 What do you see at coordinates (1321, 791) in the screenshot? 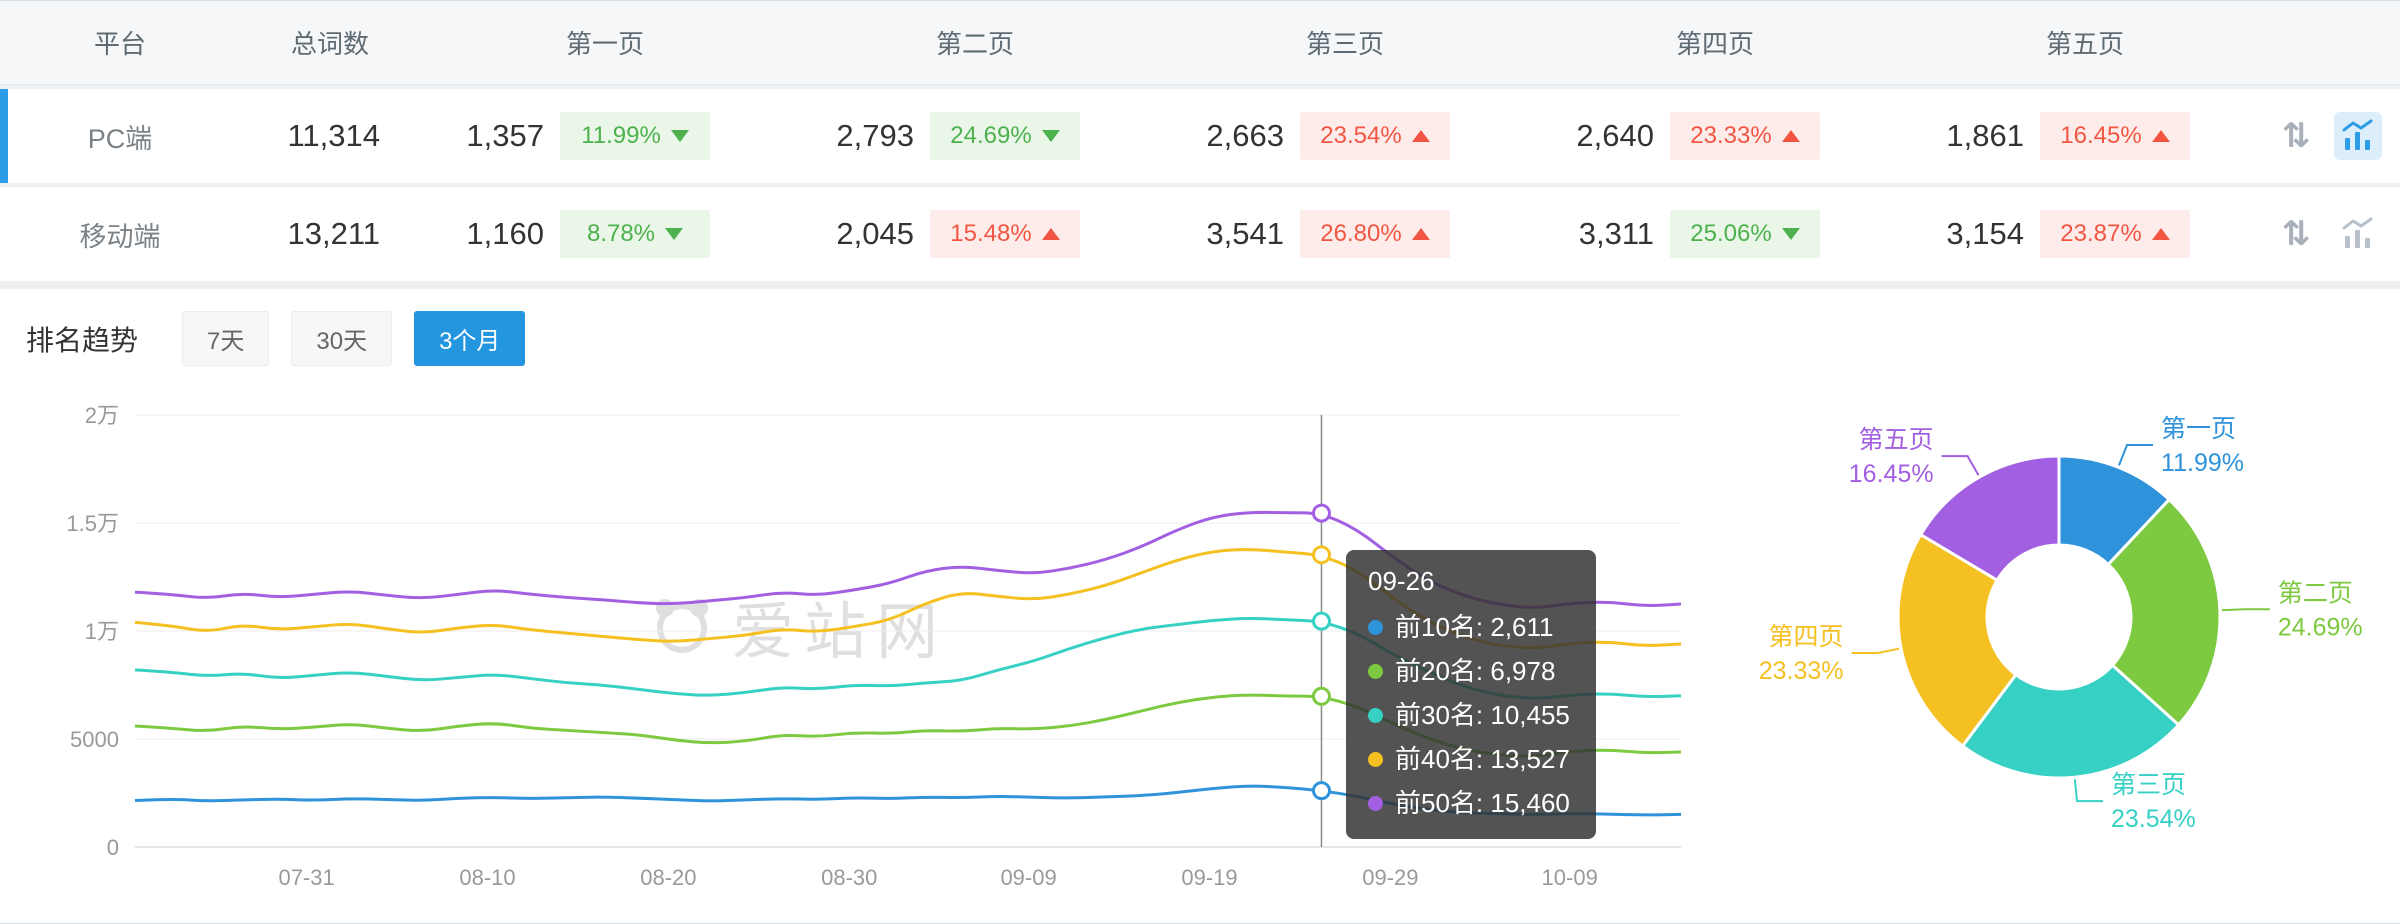
I see `marker-point-前10名` at bounding box center [1321, 791].